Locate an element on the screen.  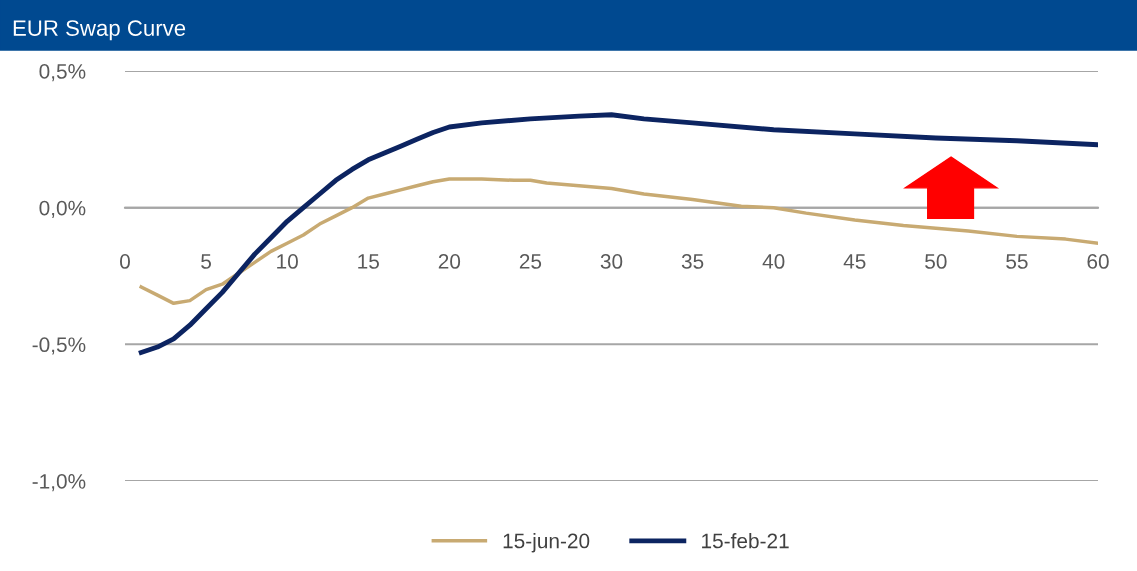
legend-label: 15-feb-21 is located at coordinates (745, 541).